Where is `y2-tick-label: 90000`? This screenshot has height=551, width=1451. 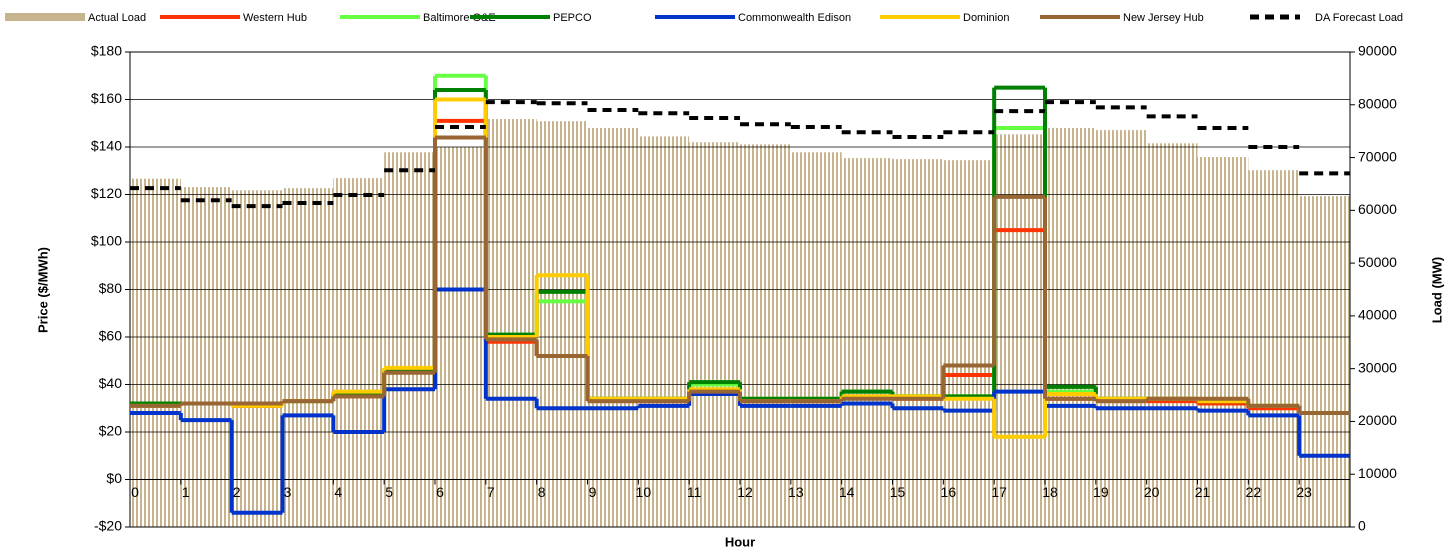 y2-tick-label: 90000 is located at coordinates (1377, 51).